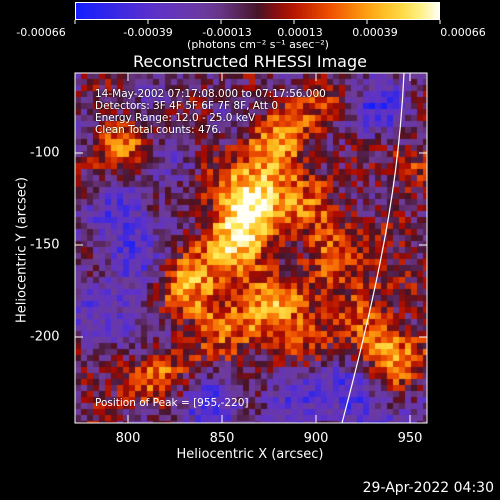  Describe the element at coordinates (210, 94) in the screenshot. I see `info-time-range: 14-May-2002 07:17:08.000 to 07:17:56.000` at that location.